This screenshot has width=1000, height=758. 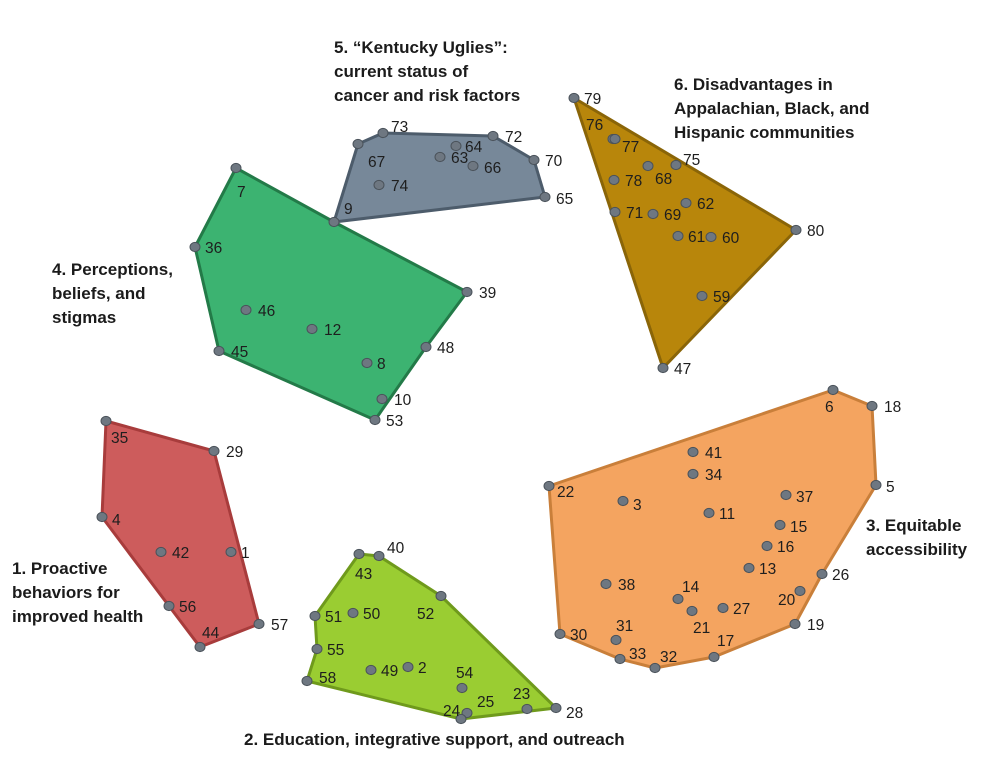 I want to click on statement-label-66: 66, so click(x=492, y=168).